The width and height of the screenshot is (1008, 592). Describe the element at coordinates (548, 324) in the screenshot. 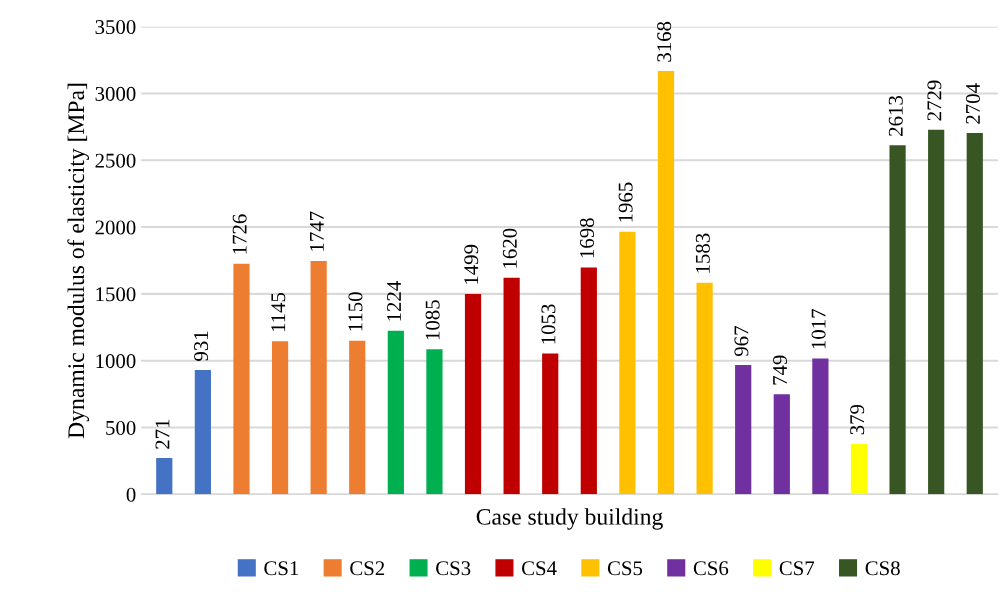

I see `data-label: 1053` at that location.